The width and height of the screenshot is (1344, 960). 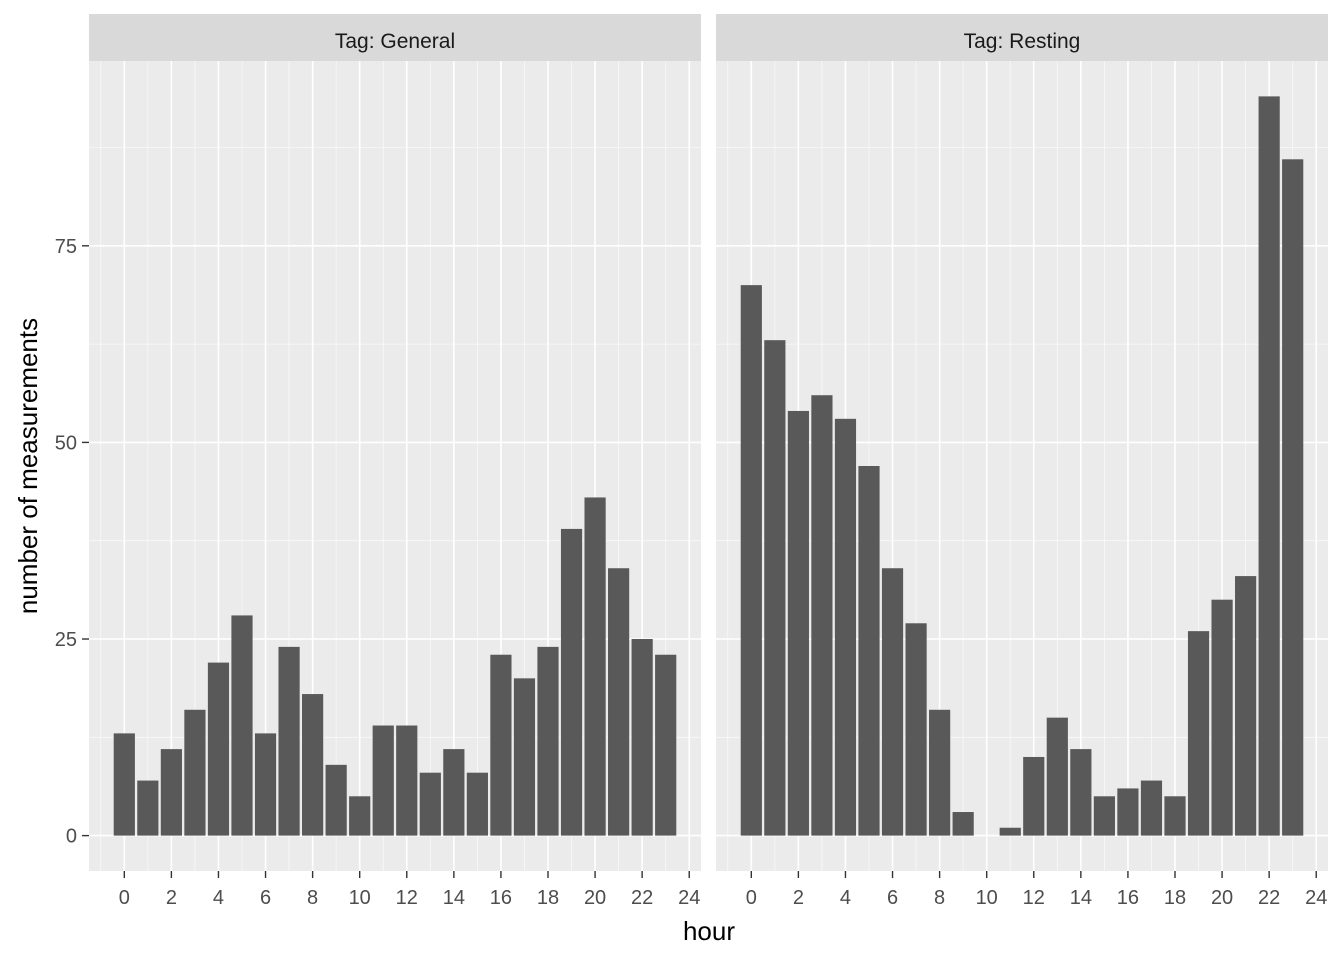 What do you see at coordinates (395, 41) in the screenshot?
I see `facet-label: Tag: General` at bounding box center [395, 41].